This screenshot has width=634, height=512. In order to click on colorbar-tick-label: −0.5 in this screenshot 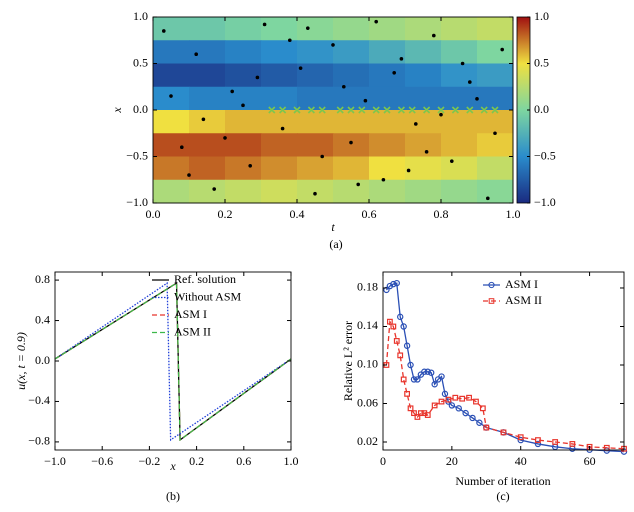, I will do `click(545, 155)`.